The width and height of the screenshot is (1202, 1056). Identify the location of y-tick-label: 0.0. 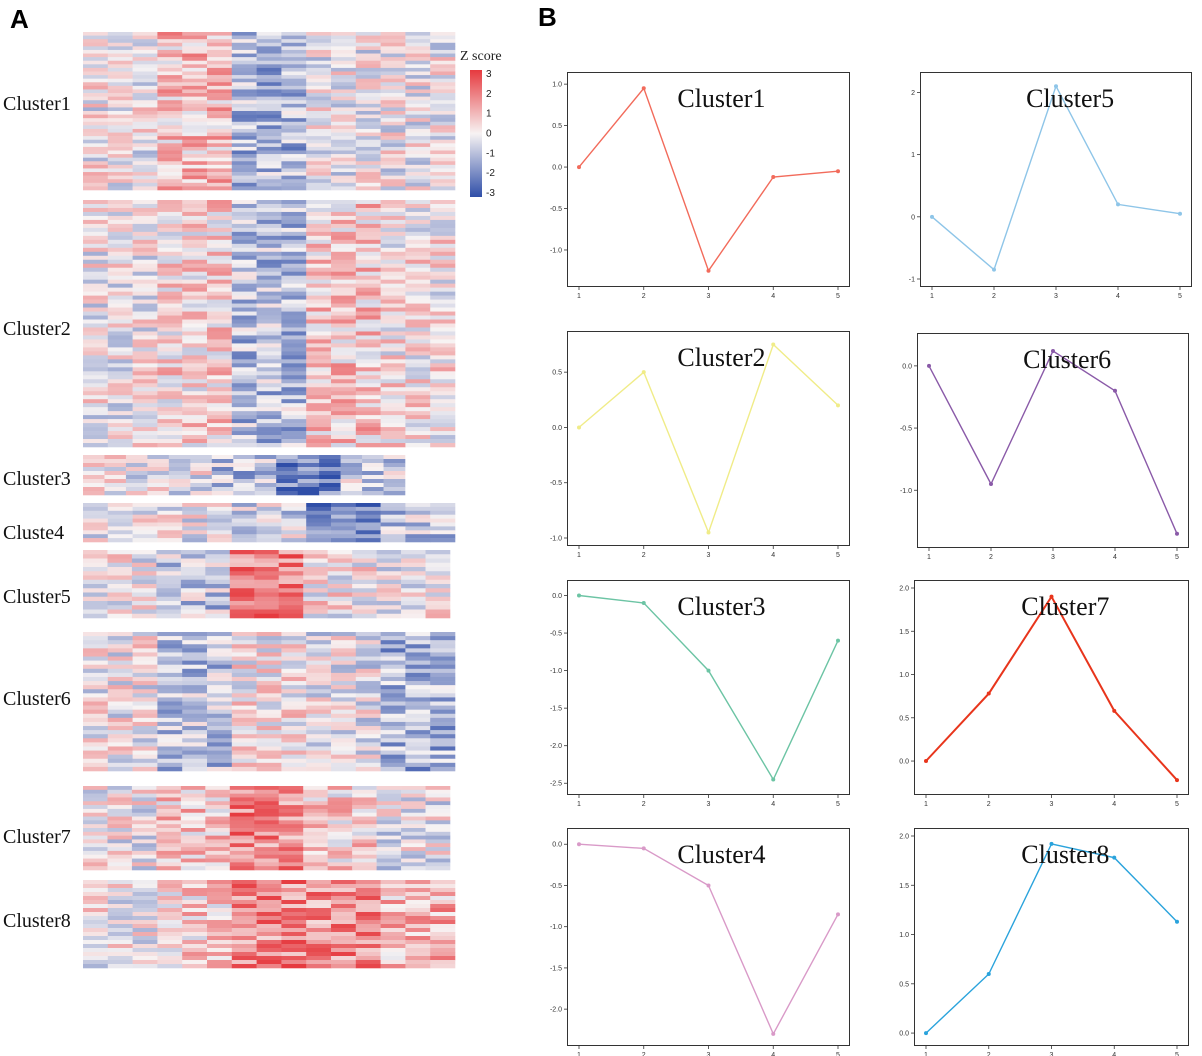
(557, 428).